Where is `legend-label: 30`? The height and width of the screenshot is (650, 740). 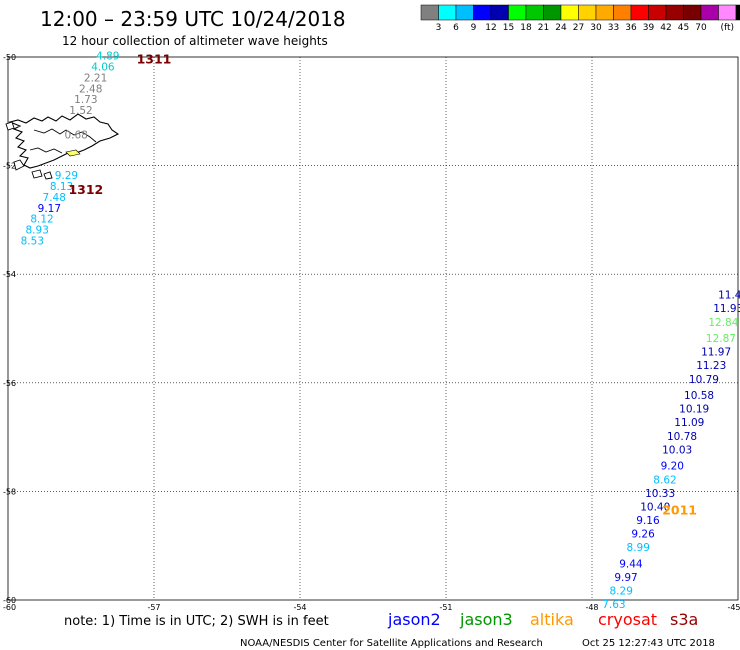 legend-label: 30 is located at coordinates (596, 28).